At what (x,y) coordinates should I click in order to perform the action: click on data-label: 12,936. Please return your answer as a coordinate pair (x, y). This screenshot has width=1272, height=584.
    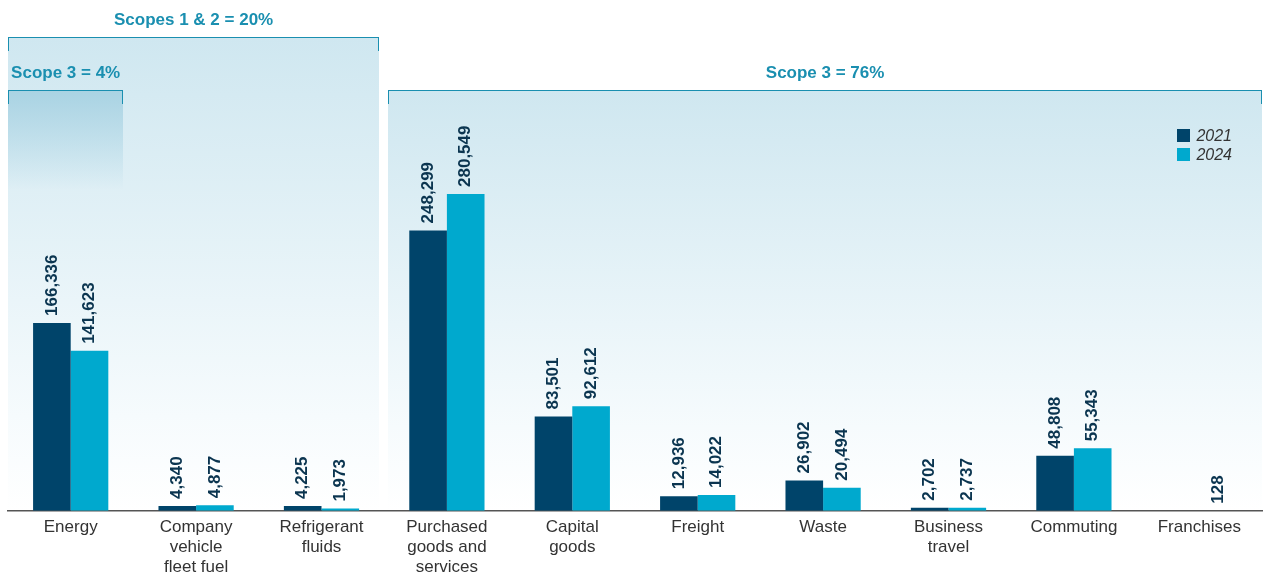
    Looking at the image, I should click on (678, 463).